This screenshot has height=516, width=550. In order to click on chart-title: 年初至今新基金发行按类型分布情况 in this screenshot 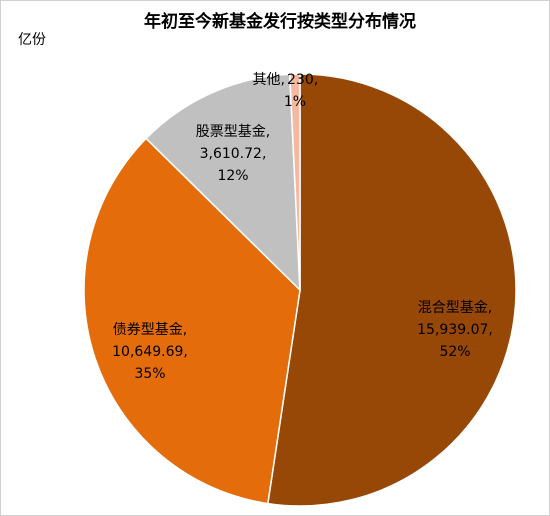, I will do `click(280, 21)`.